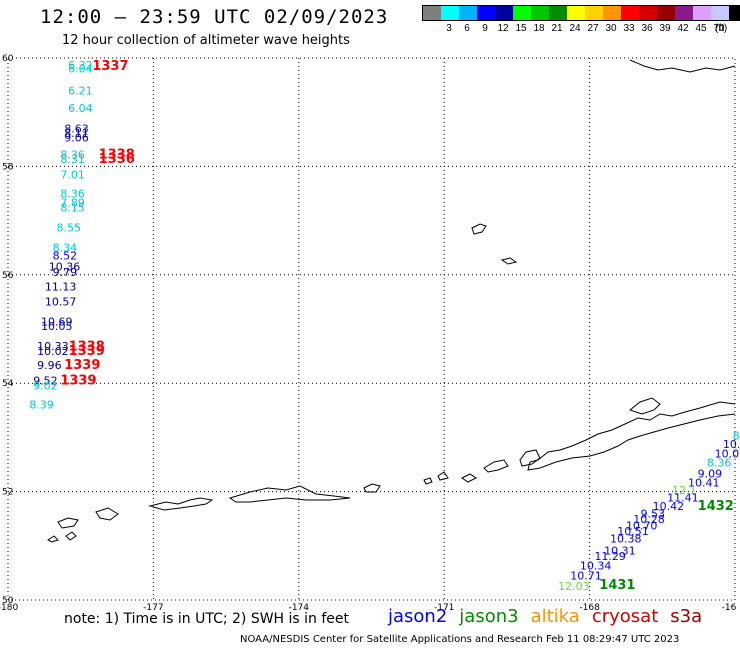 The height and width of the screenshot is (650, 740). What do you see at coordinates (76, 133) in the screenshot?
I see `wave-height-label: 8.11` at bounding box center [76, 133].